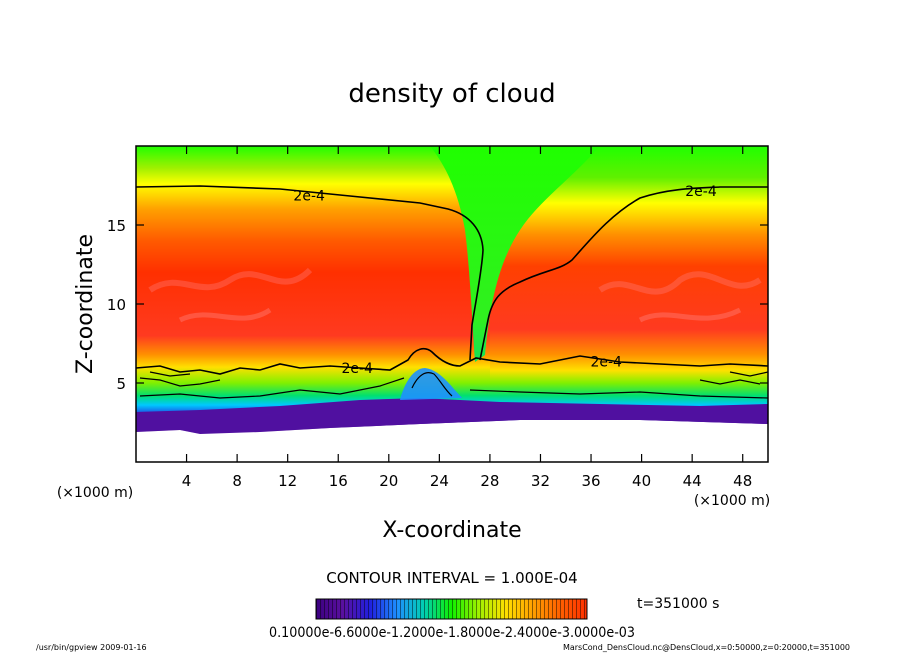 The image size is (904, 654). Describe the element at coordinates (452, 441) in the screenshot. I see `field-clear-base` at that location.